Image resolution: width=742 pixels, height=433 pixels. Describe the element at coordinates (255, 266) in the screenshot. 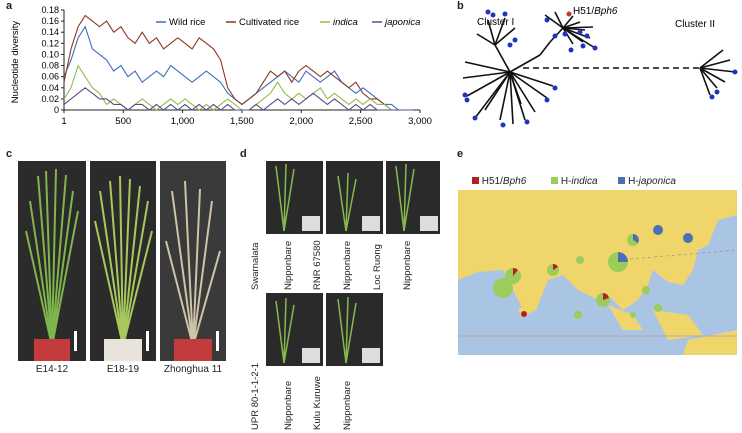

I see `label-swarnalata: Swarnalata` at that location.